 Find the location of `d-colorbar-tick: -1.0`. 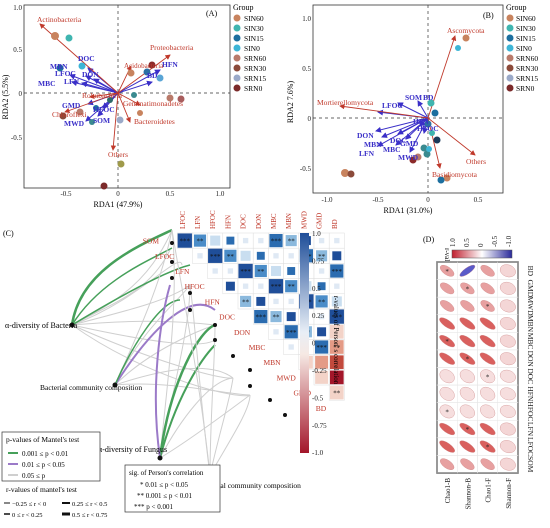

d-colorbar-tick: -1.0 is located at coordinates (509, 241).